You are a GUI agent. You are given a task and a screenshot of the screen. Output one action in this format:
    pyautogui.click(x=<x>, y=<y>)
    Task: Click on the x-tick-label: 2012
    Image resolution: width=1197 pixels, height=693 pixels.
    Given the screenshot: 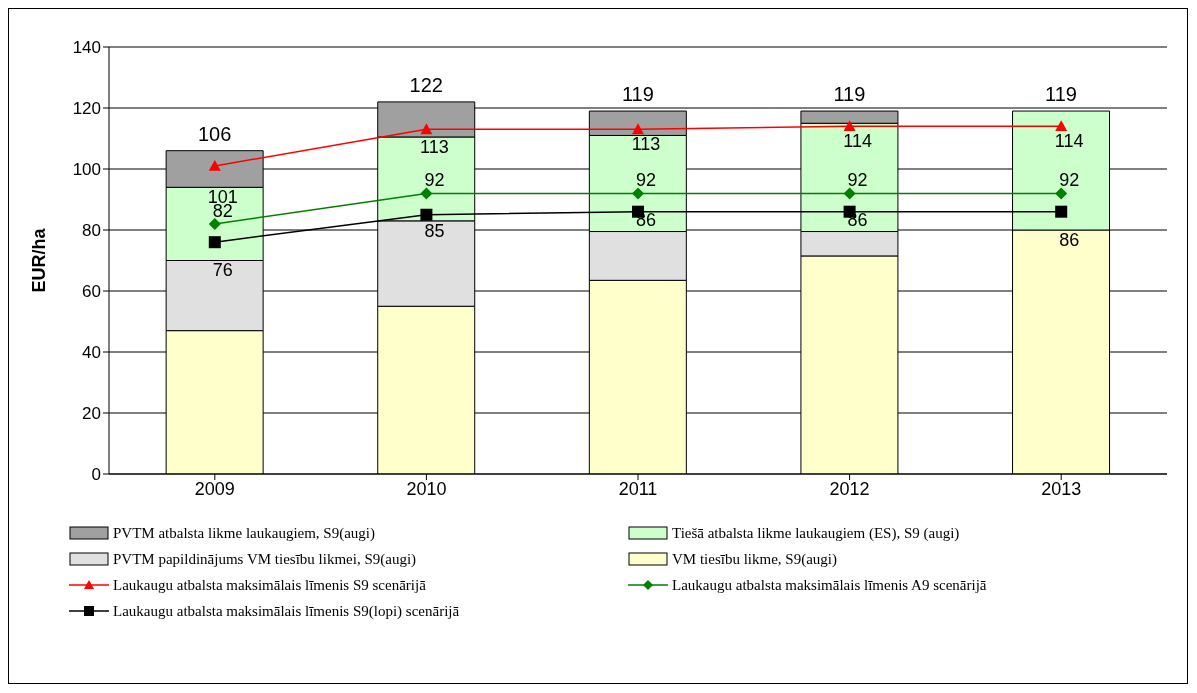 What is the action you would take?
    pyautogui.click(x=849, y=488)
    